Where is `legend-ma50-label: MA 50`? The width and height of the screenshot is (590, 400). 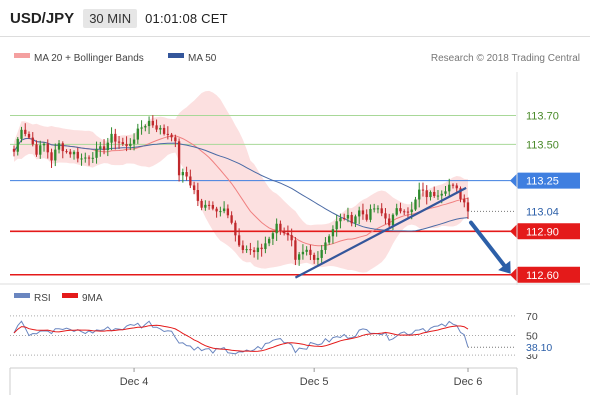 legend-ma50-label: MA 50 is located at coordinates (202, 58).